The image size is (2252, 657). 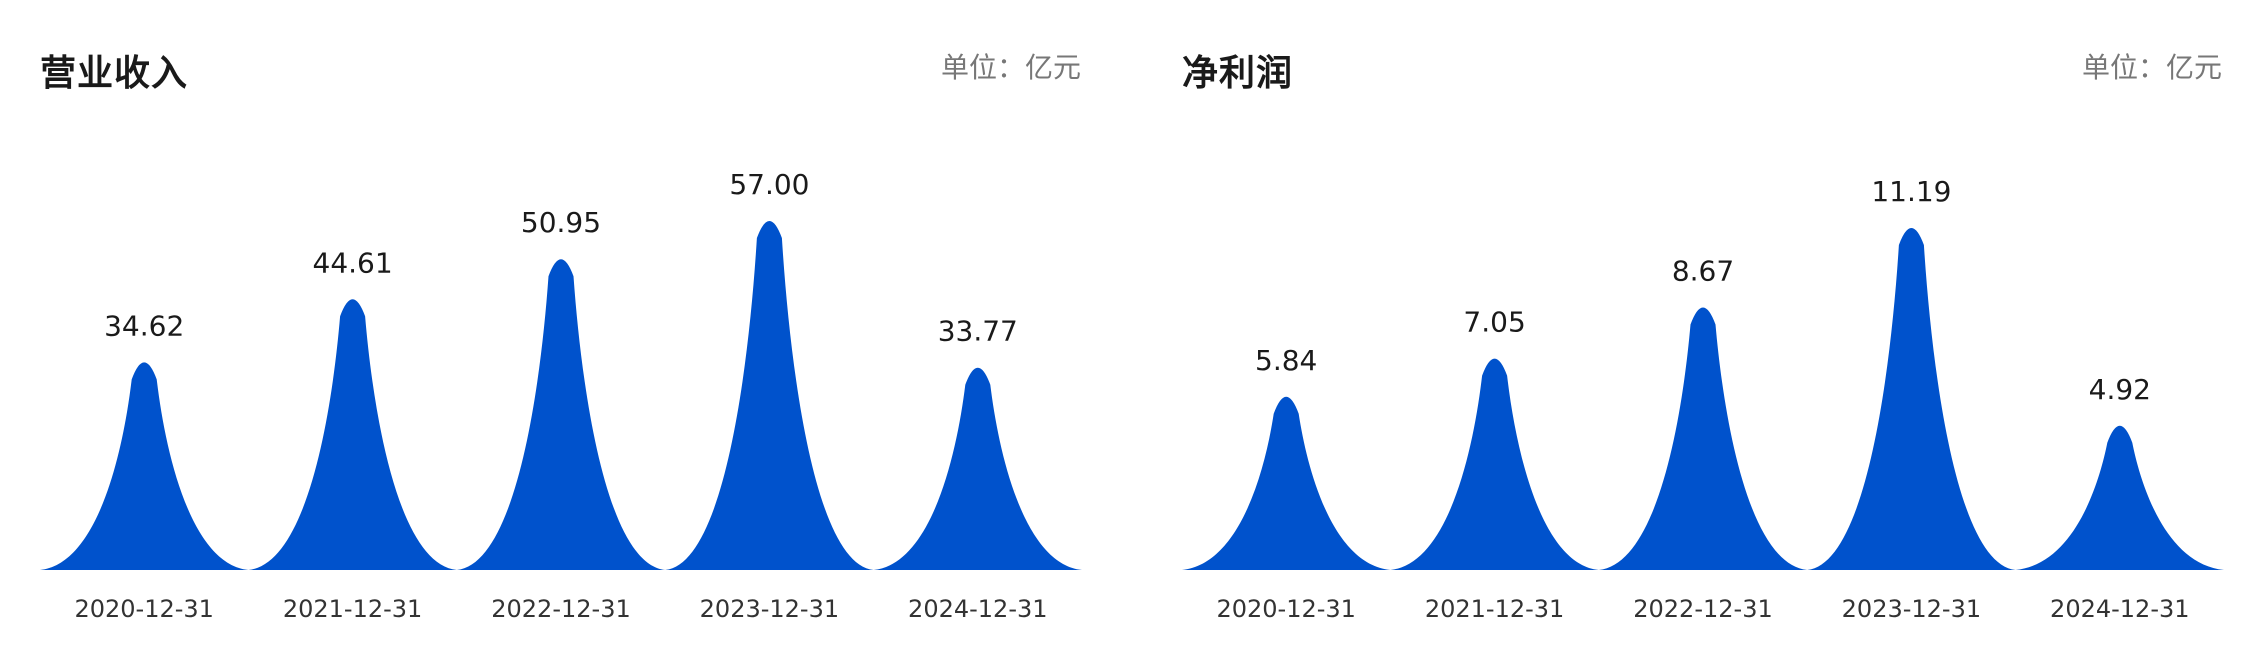 I want to click on data-label: 8.67, so click(x=1703, y=270).